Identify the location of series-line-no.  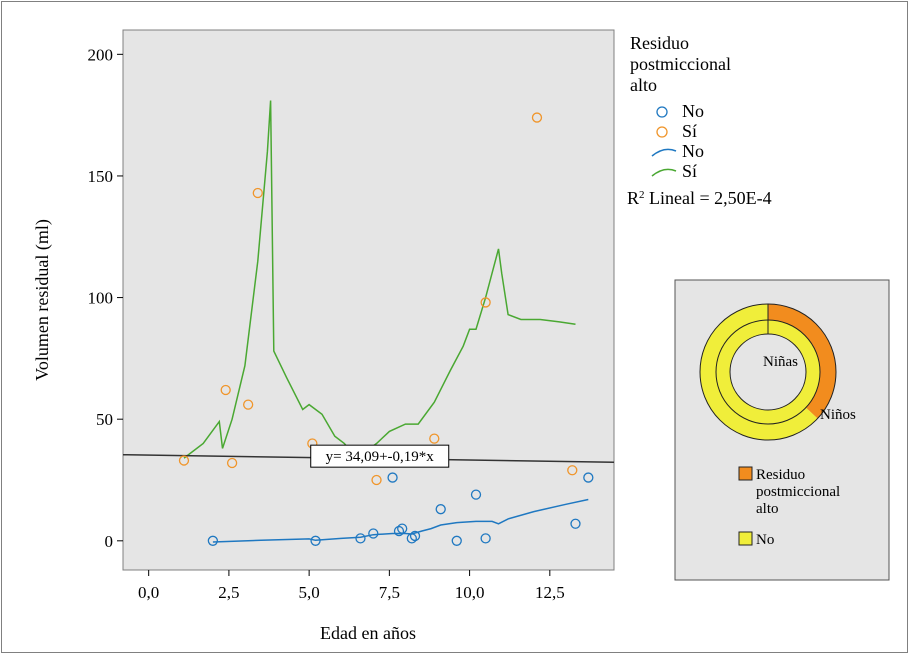
(400, 520).